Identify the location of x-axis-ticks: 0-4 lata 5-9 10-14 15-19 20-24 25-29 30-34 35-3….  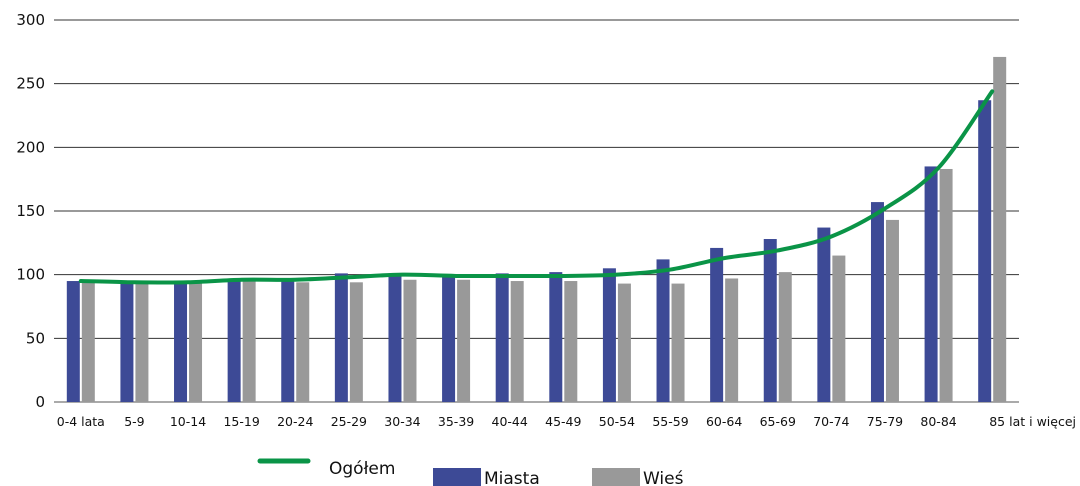
(566, 421).